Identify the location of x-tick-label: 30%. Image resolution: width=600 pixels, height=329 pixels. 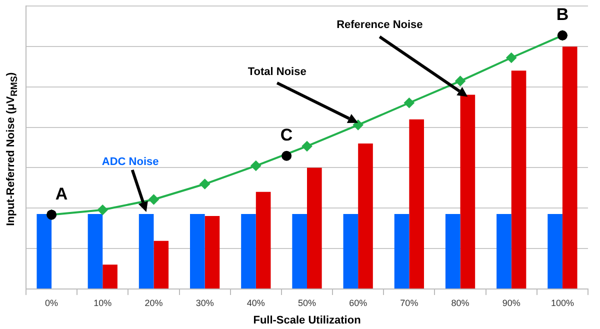
(205, 303).